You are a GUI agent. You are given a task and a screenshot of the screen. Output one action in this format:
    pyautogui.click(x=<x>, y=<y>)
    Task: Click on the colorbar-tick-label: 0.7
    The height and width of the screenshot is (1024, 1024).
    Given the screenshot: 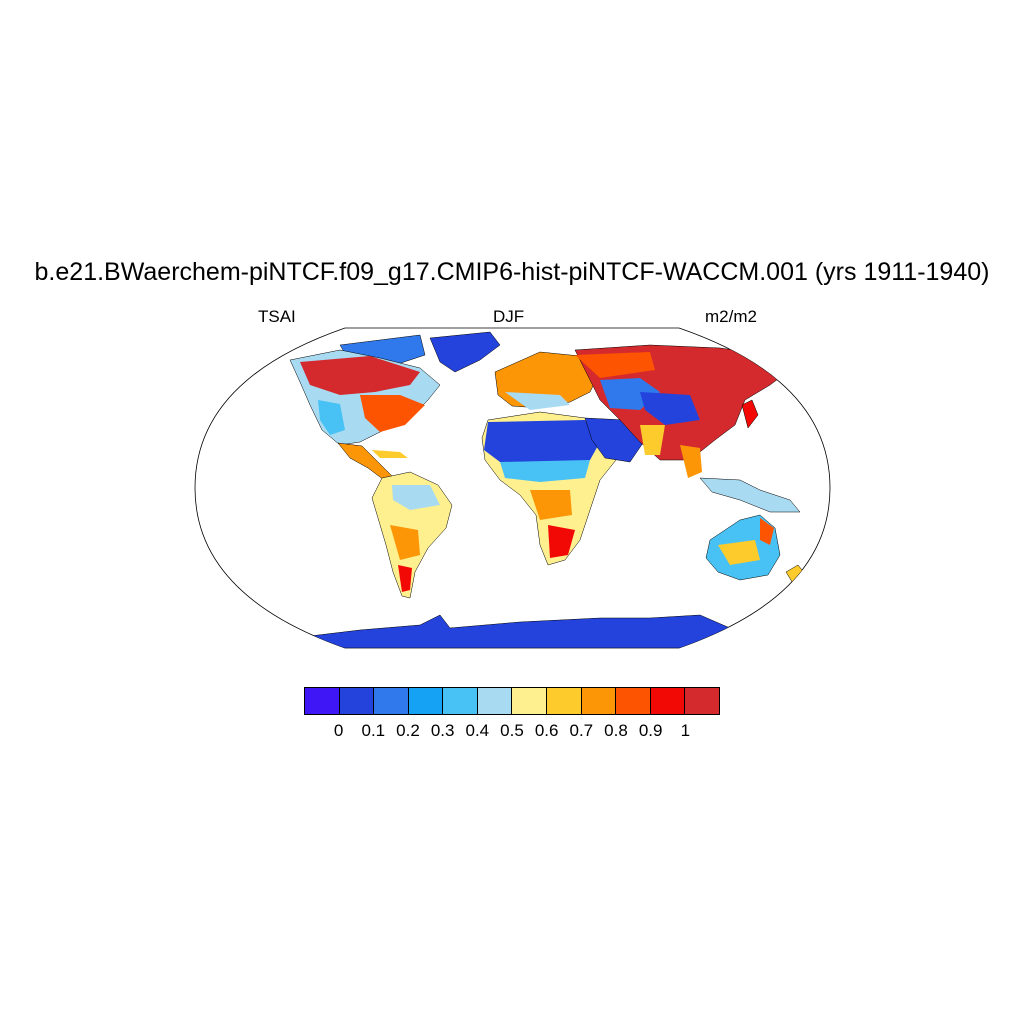 What is the action you would take?
    pyautogui.click(x=581, y=730)
    